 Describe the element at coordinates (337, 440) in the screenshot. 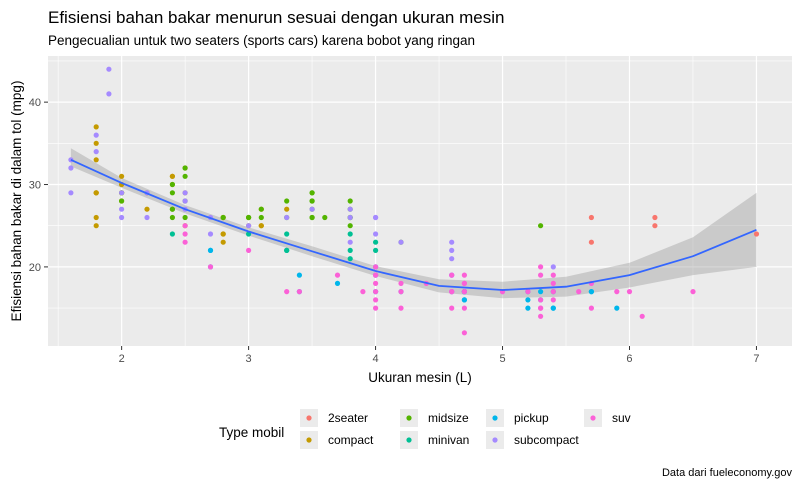

I see `legend-item-compact: compact` at that location.